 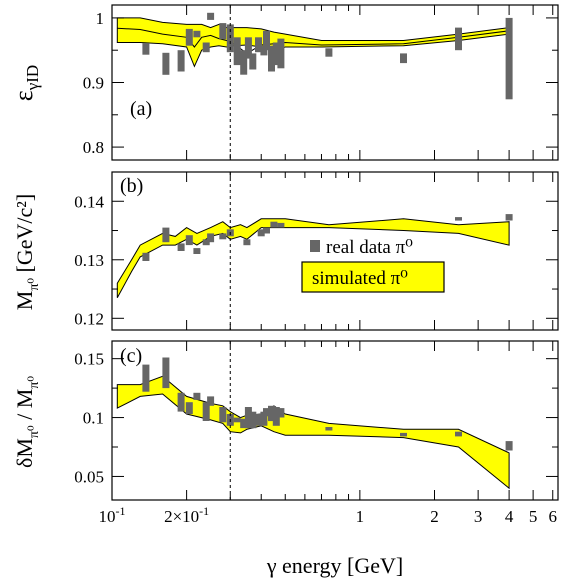 What do you see at coordinates (204, 511) in the screenshot?
I see `x-tick-label-exp: -1` at bounding box center [204, 511].